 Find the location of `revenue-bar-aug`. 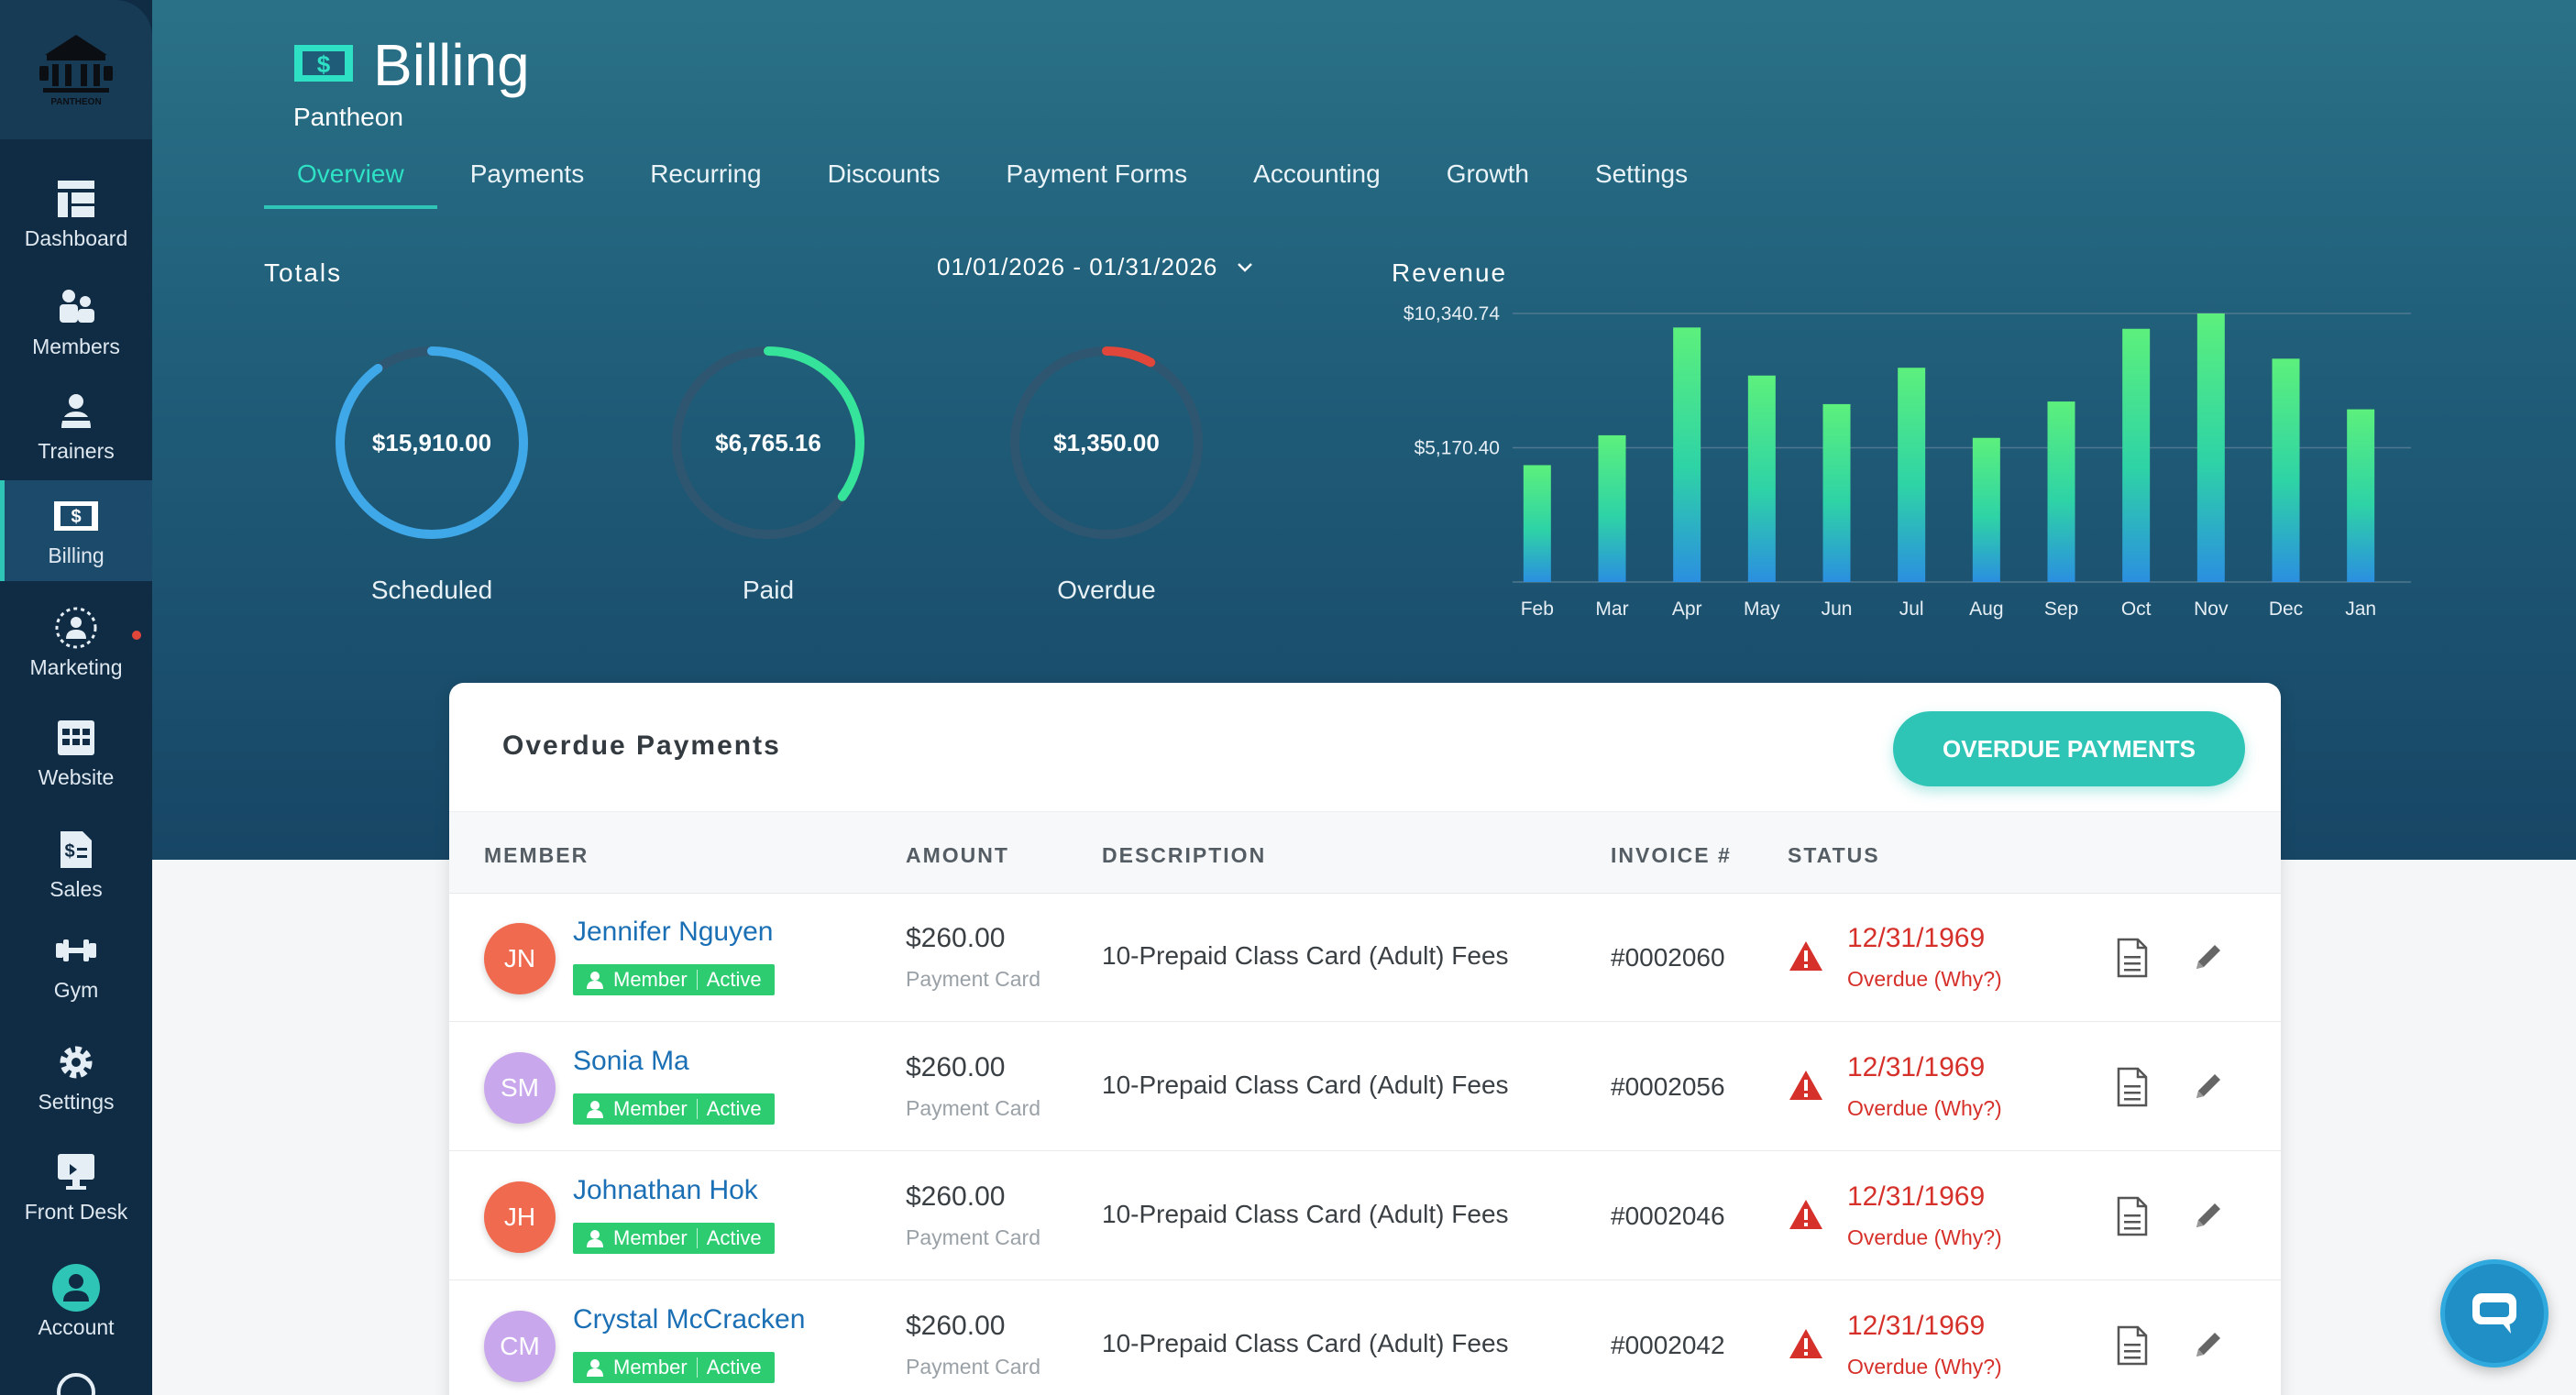

revenue-bar-aug is located at coordinates (1986, 509).